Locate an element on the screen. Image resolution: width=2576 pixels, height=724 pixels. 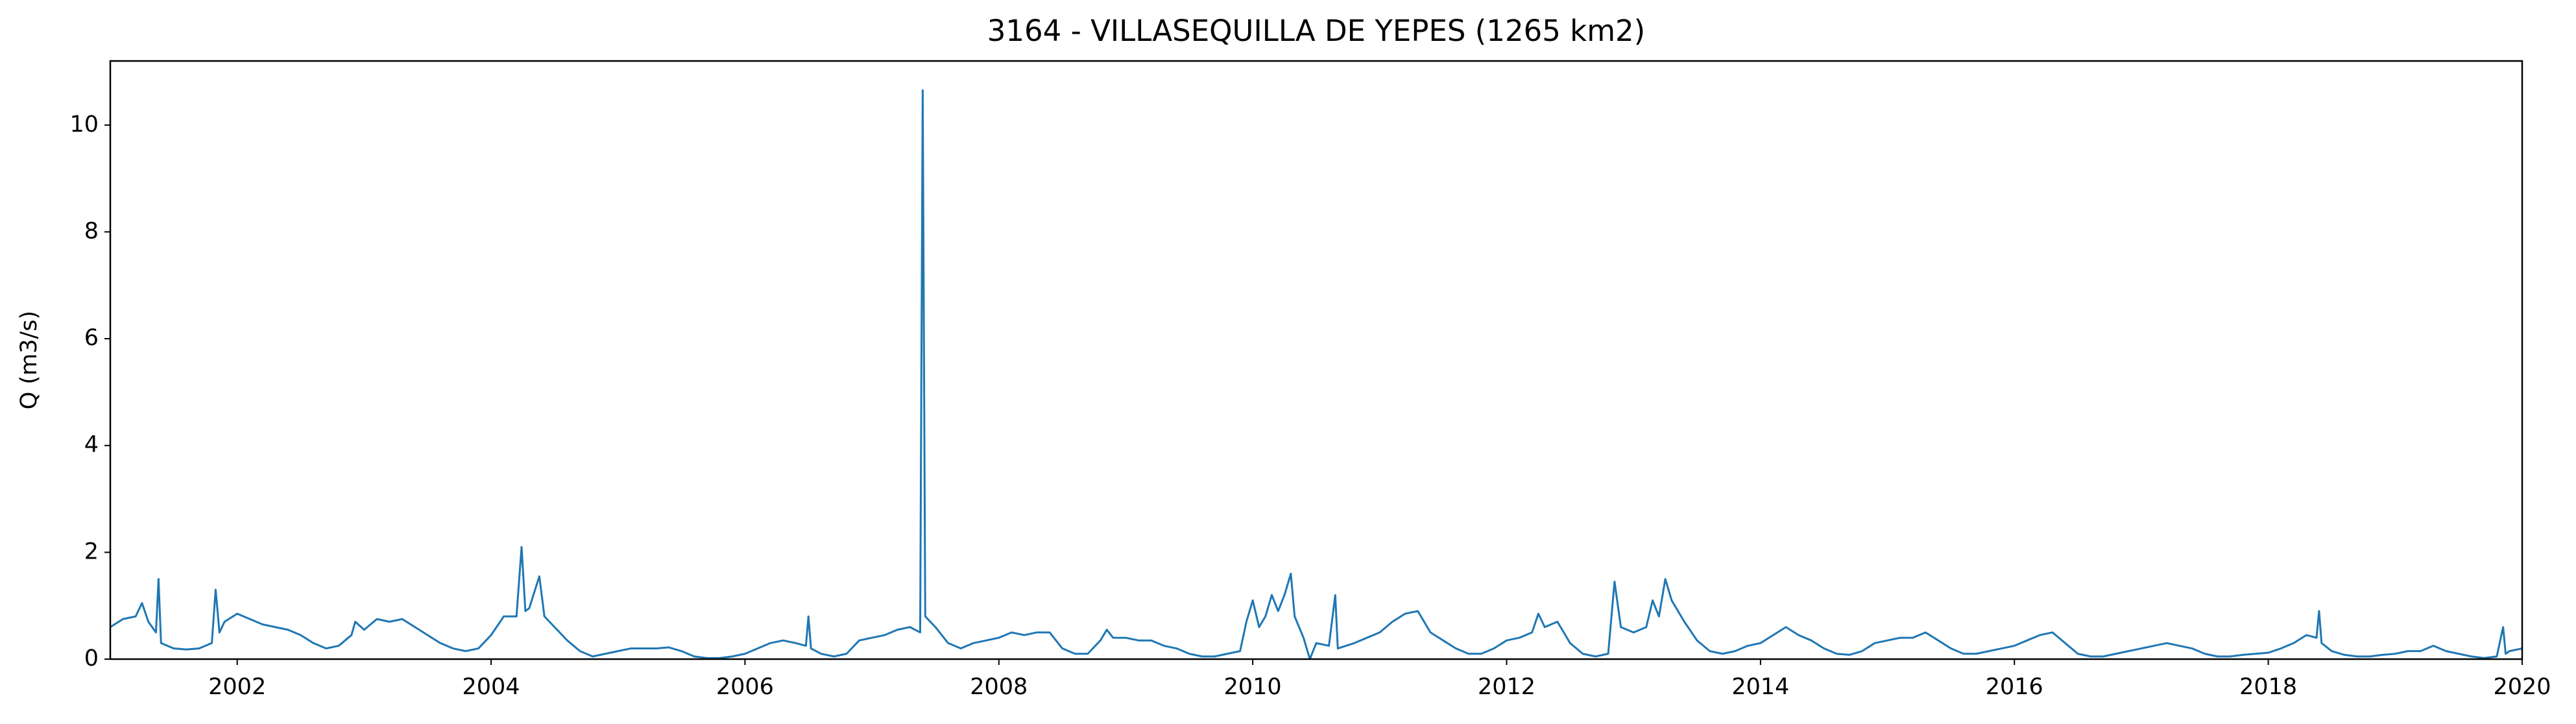
x-tick-label: 2004 is located at coordinates (491, 687).